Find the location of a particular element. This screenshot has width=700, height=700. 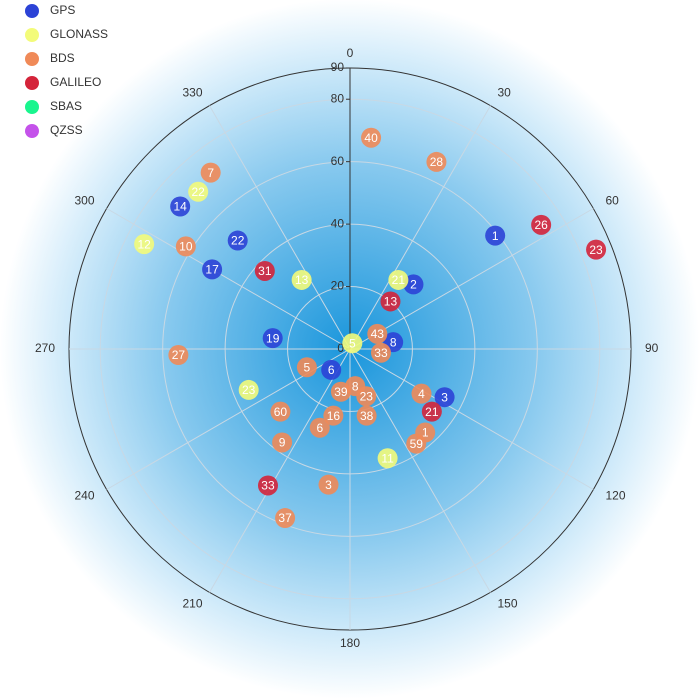

satellite-label: 22 is located at coordinates (238, 241).